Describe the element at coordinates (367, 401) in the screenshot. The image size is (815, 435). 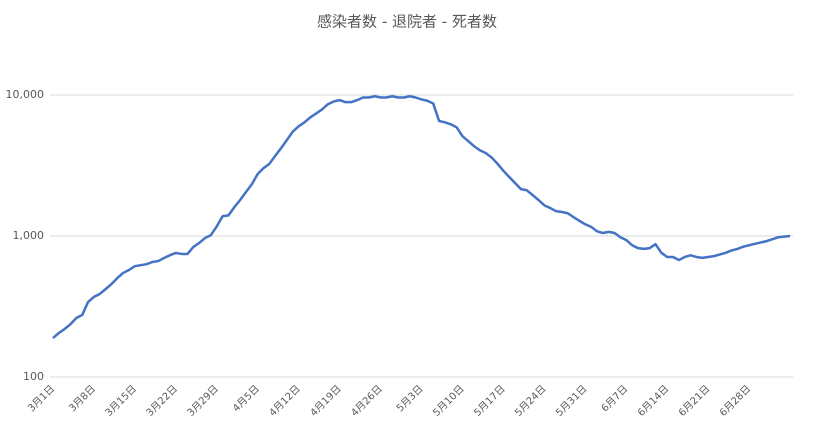
I see `x-tick-label: 4月26日` at that location.